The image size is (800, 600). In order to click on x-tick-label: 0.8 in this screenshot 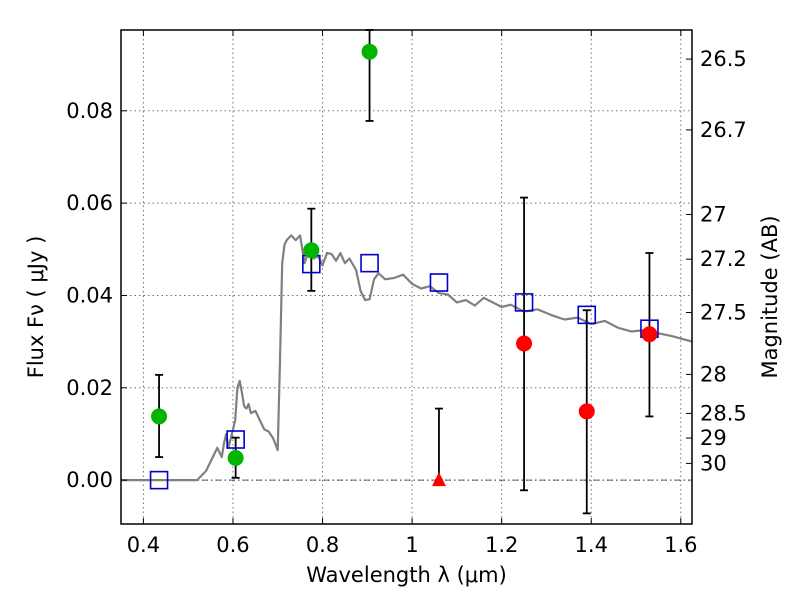, I will do `click(322, 545)`.